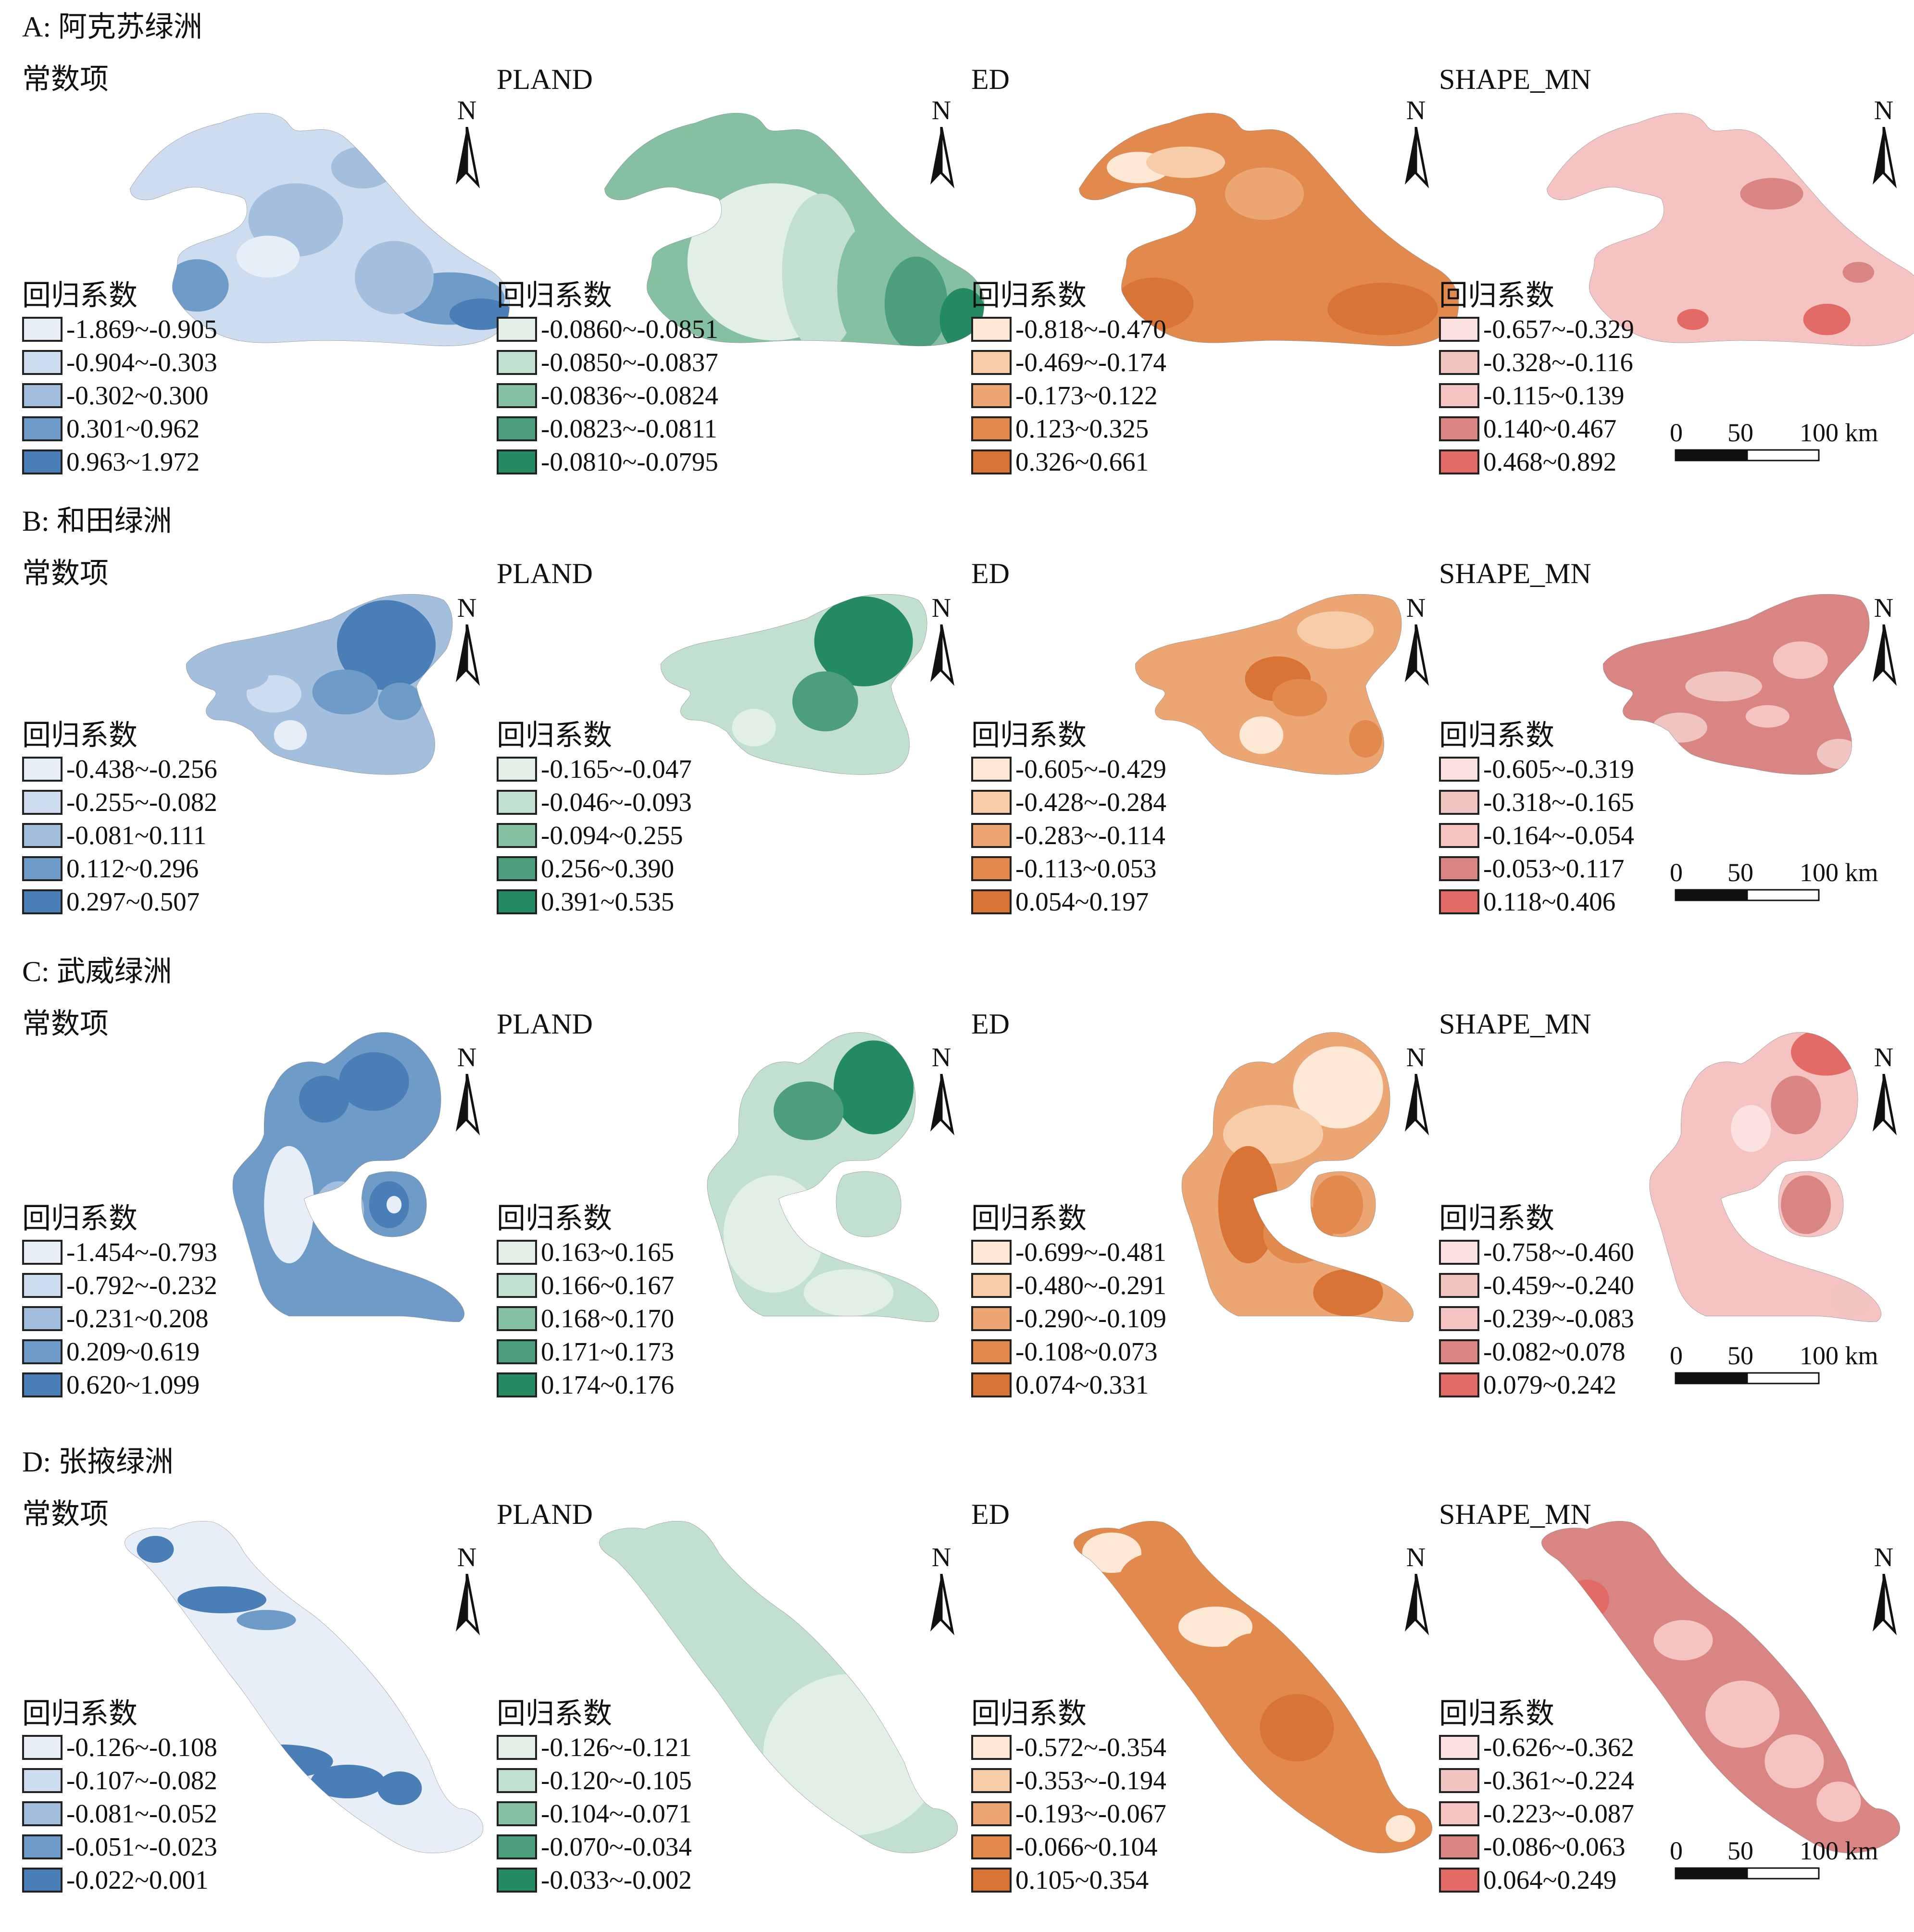 The image size is (1914, 1932). Describe the element at coordinates (1090, 362) in the screenshot. I see `legend-label: -0.469~-0.174` at that location.